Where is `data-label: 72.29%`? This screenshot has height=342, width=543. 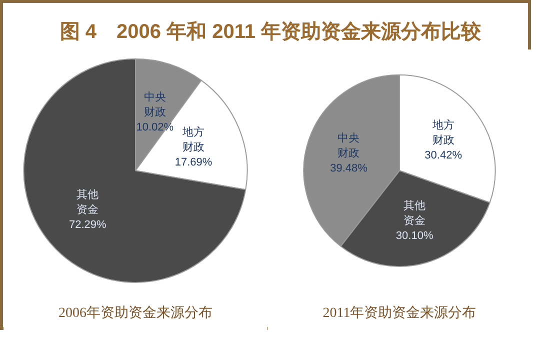 data-label: 72.29% is located at coordinates (87, 225).